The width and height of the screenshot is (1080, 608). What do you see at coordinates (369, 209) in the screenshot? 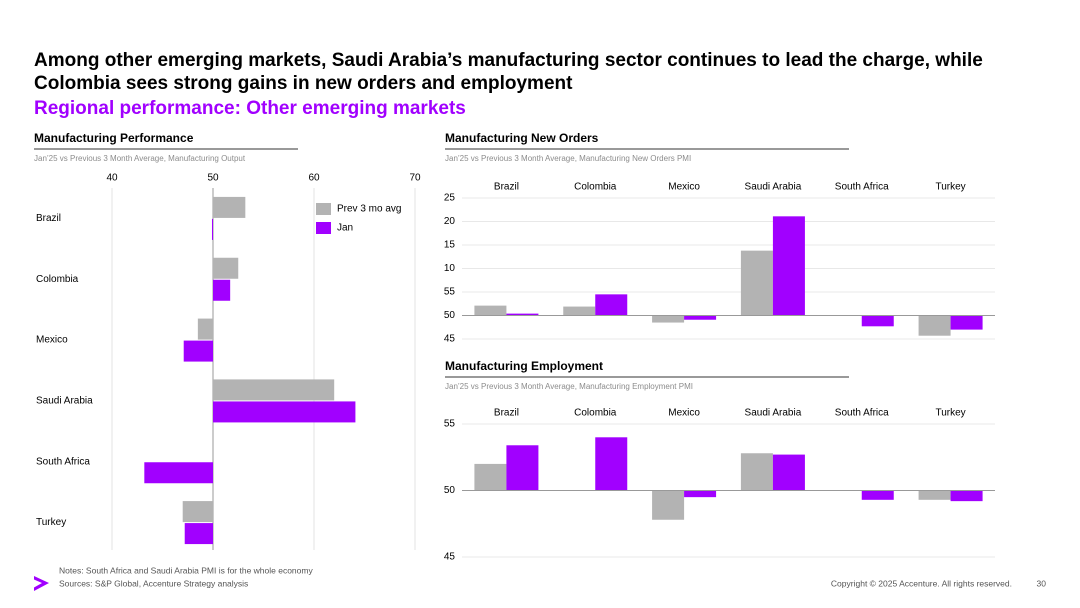
I see `legend-label: Prev 3 mo avg` at bounding box center [369, 209].